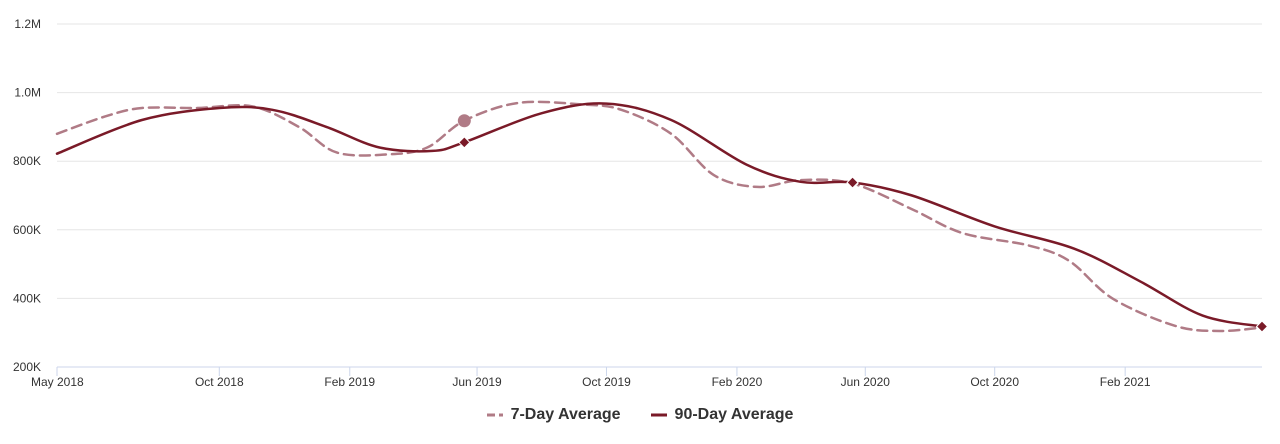 This screenshot has height=444, width=1280. Describe the element at coordinates (349, 382) in the screenshot. I see `x-tick-label: Feb 2019` at that location.